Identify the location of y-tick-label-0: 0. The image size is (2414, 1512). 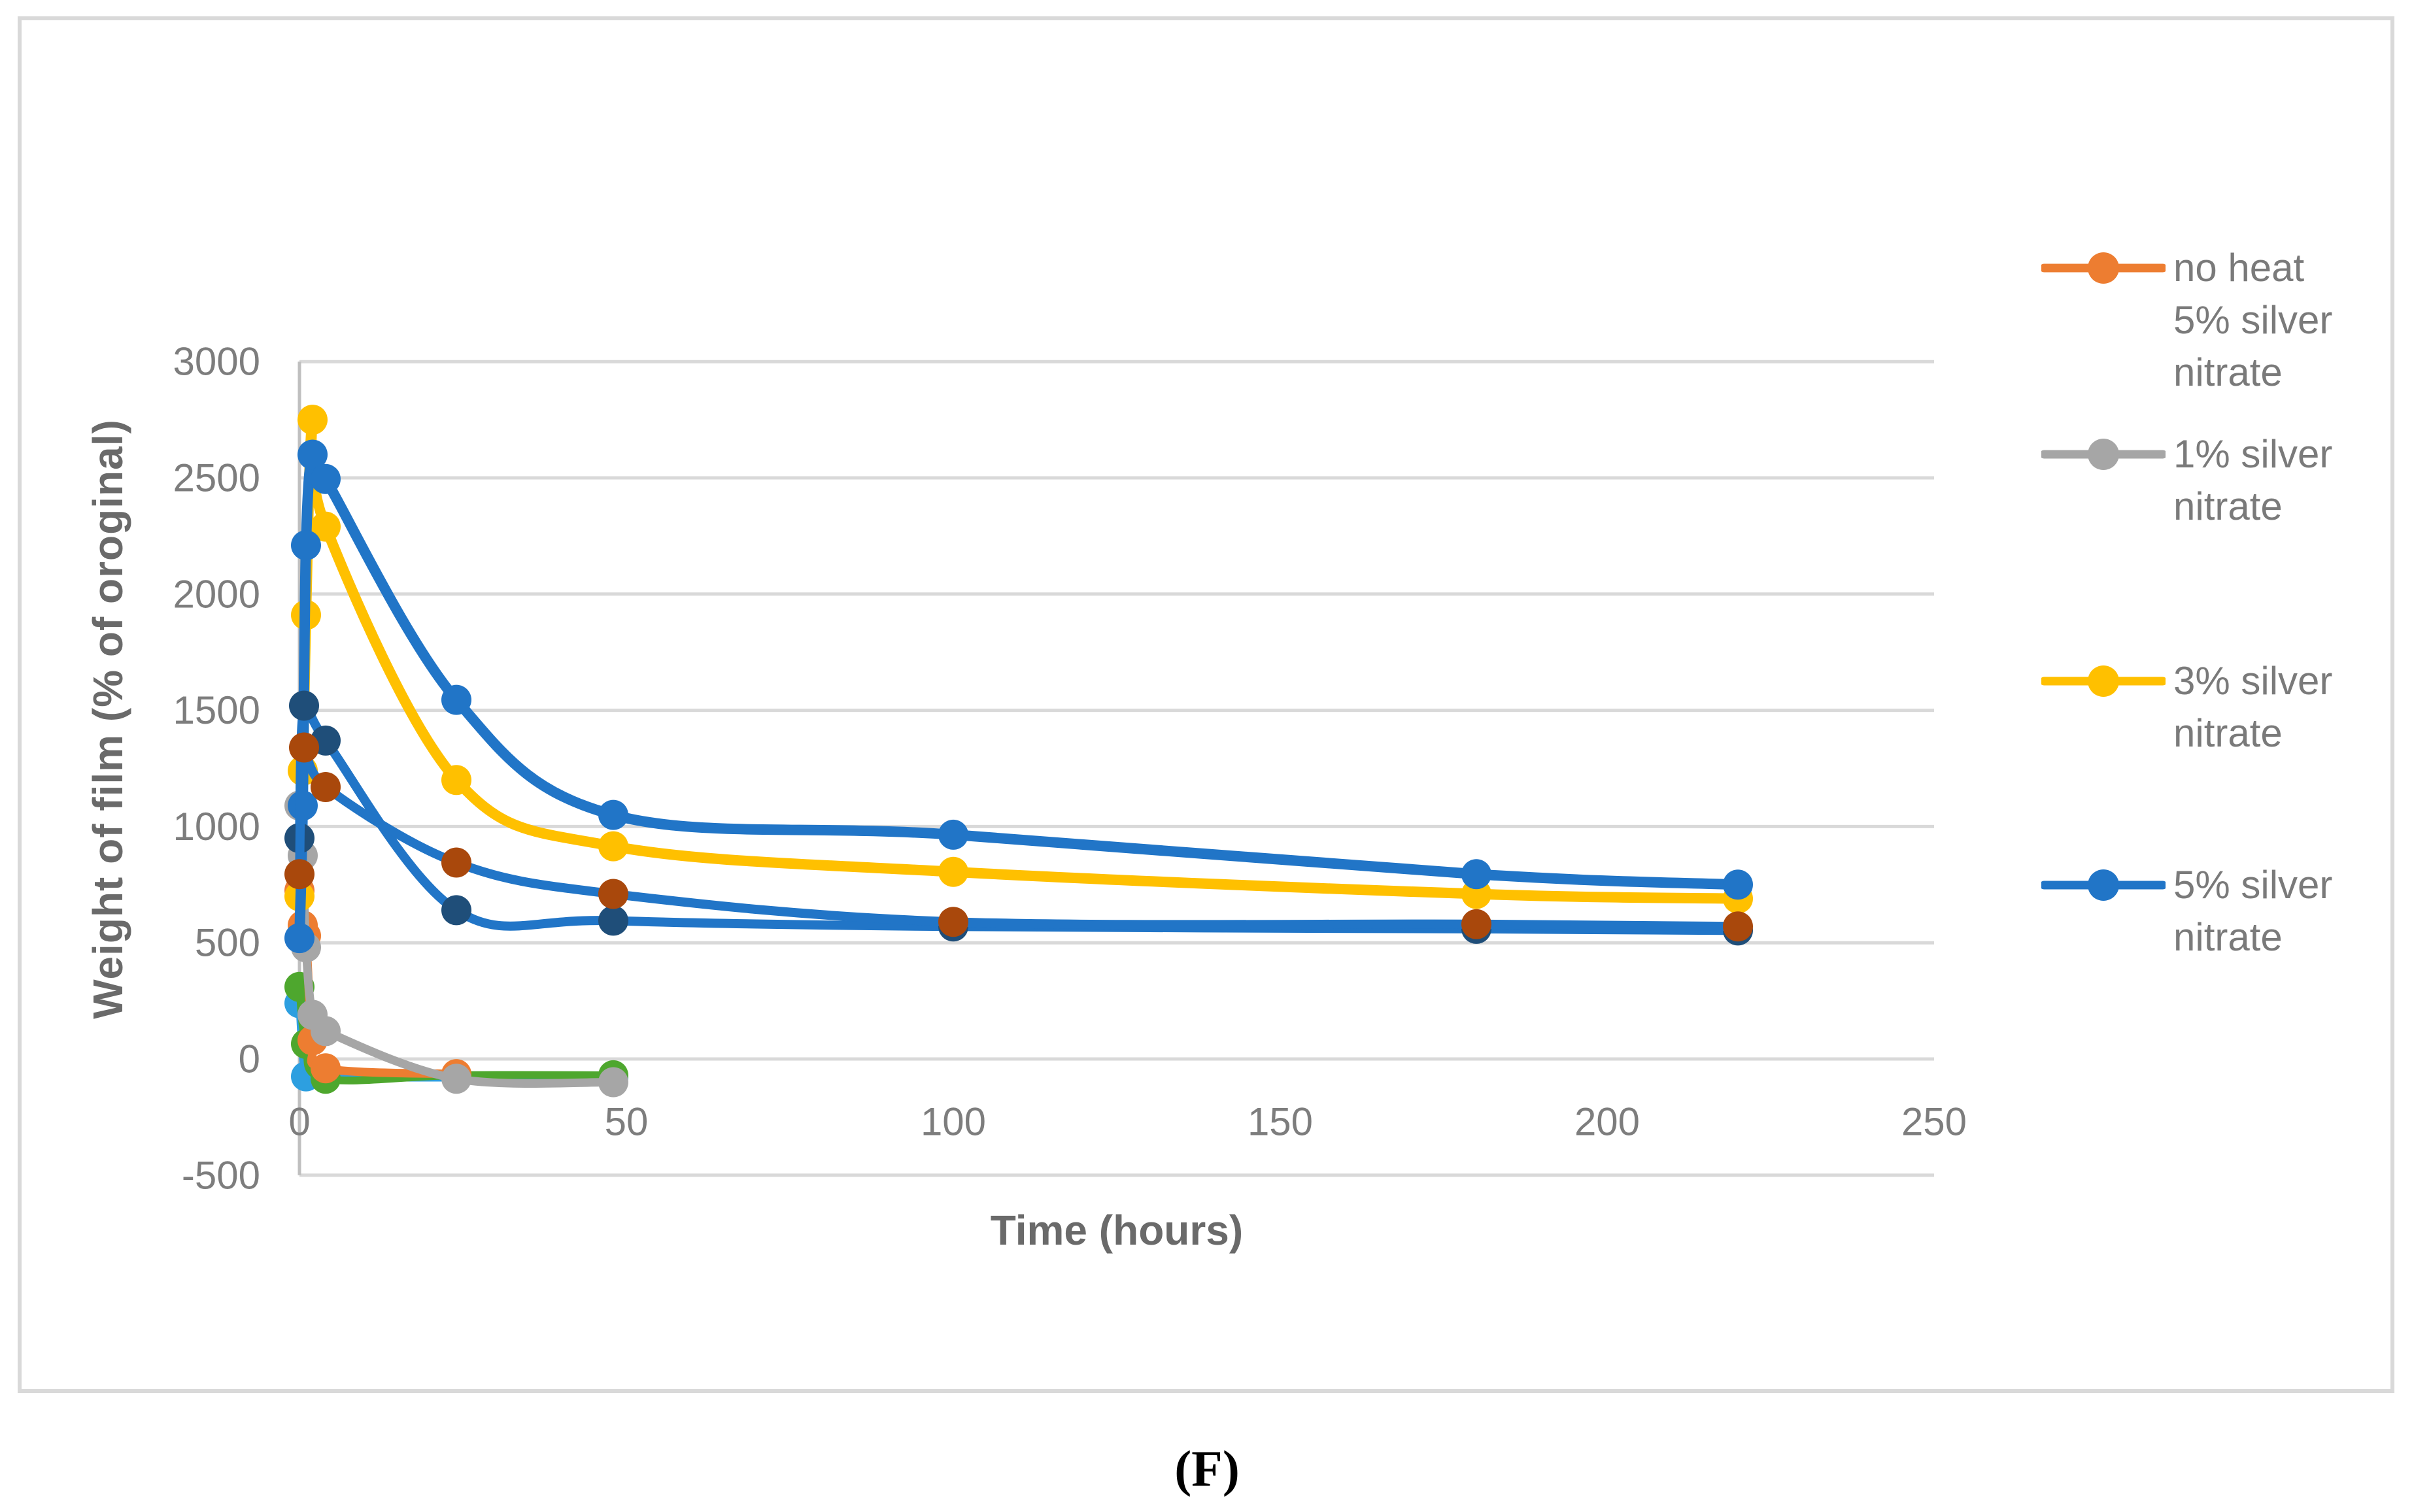
(249, 1059).